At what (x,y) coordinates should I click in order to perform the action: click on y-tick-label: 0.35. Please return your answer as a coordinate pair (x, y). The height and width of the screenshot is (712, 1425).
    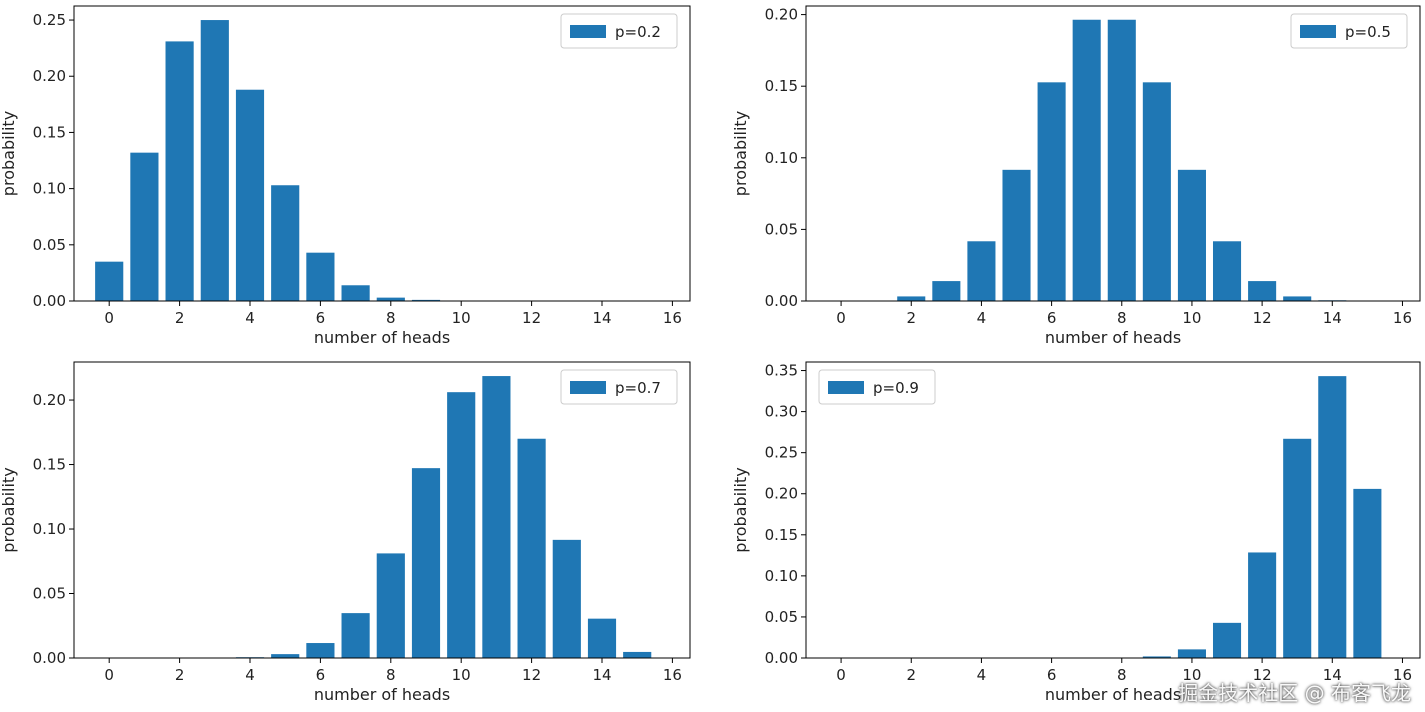
    Looking at the image, I should click on (781, 371).